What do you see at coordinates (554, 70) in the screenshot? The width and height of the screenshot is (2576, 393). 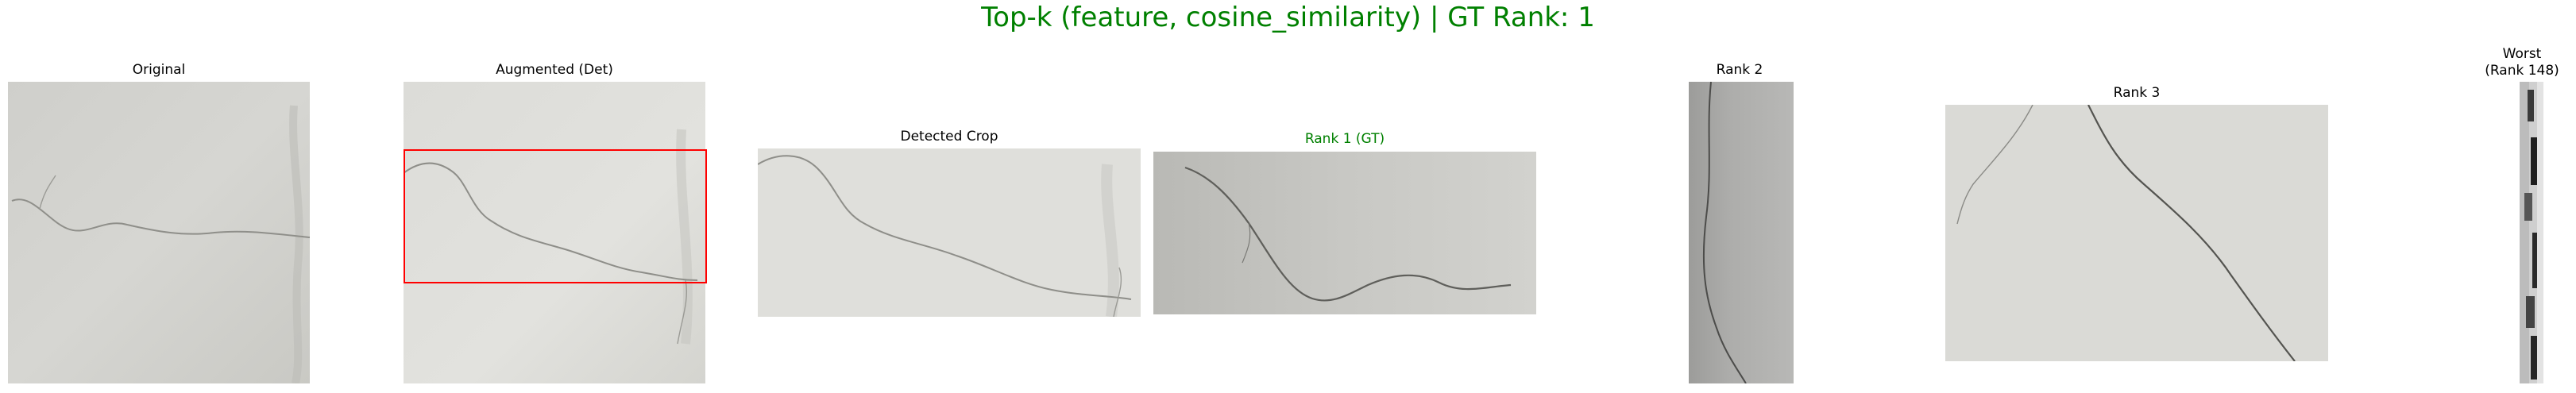 I see `panel-title-augmented: Augmented (Det)` at bounding box center [554, 70].